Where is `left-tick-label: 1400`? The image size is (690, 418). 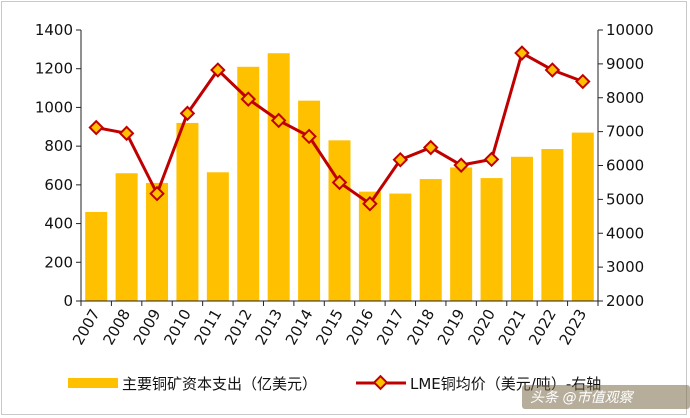
left-tick-label: 1400 is located at coordinates (54, 30).